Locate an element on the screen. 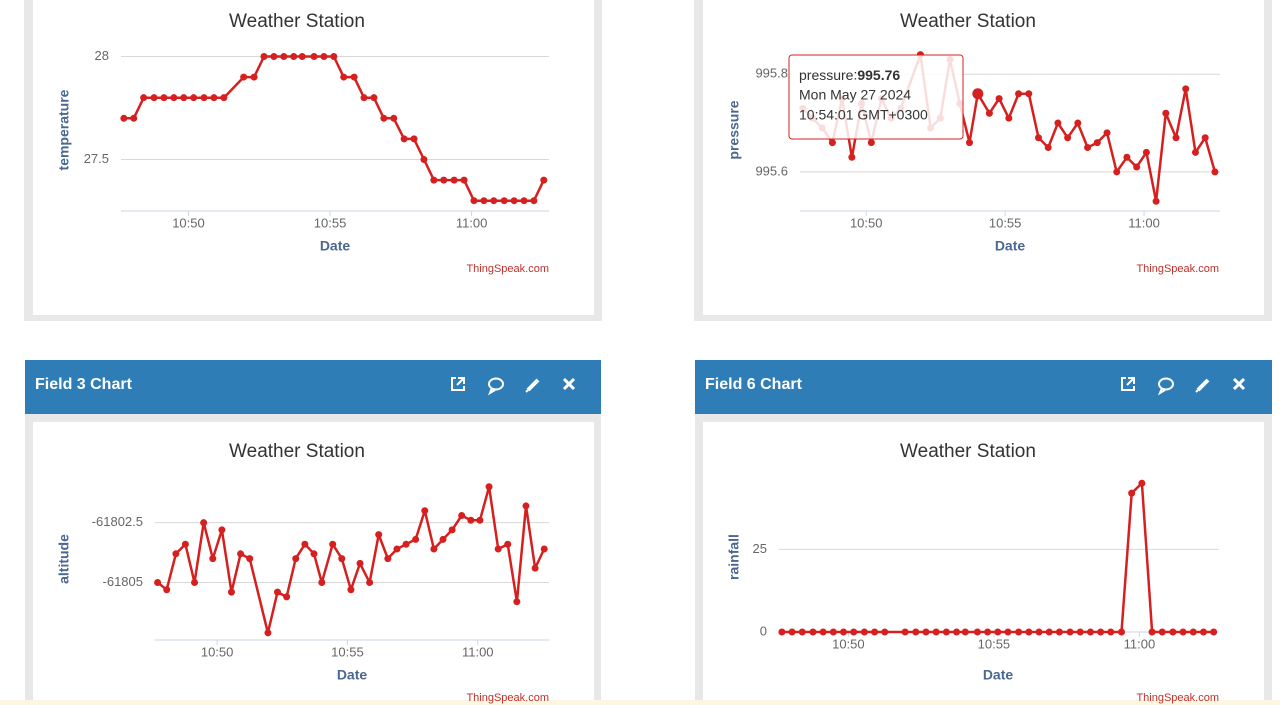 This screenshot has height=705, width=1280. panel-title: Field 3 Chart is located at coordinates (84, 384).